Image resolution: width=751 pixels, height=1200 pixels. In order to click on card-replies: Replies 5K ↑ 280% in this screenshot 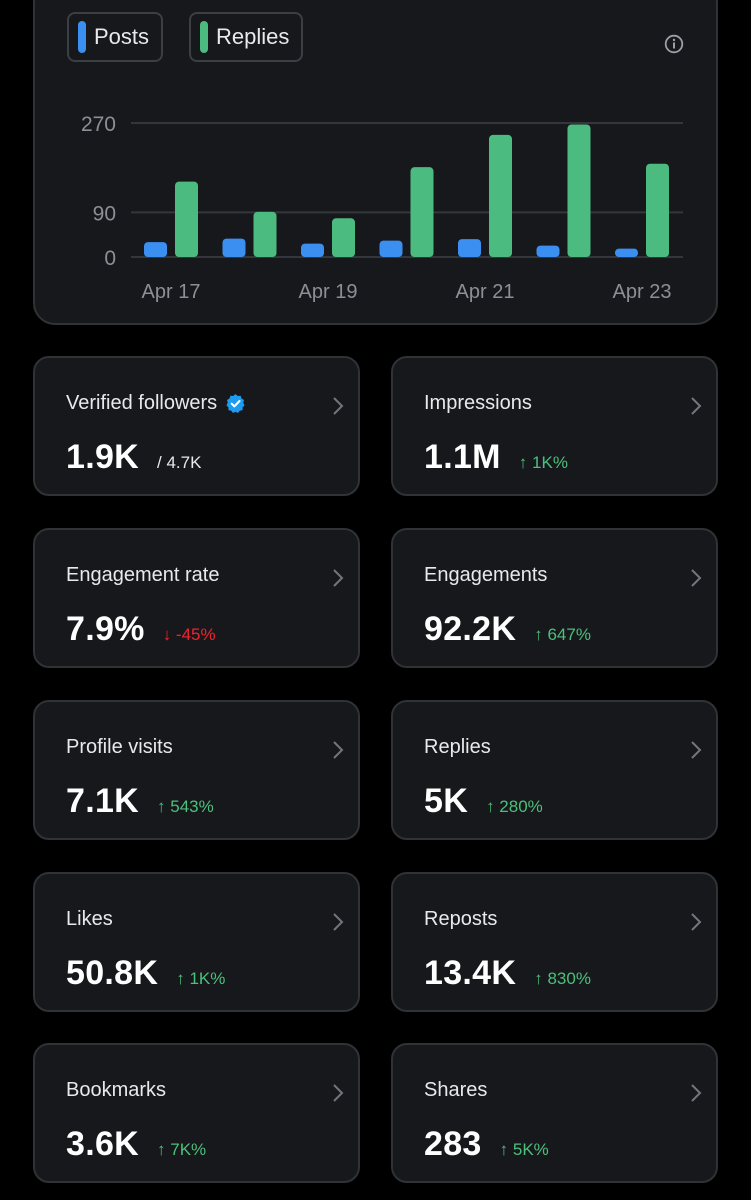, I will do `click(554, 770)`.